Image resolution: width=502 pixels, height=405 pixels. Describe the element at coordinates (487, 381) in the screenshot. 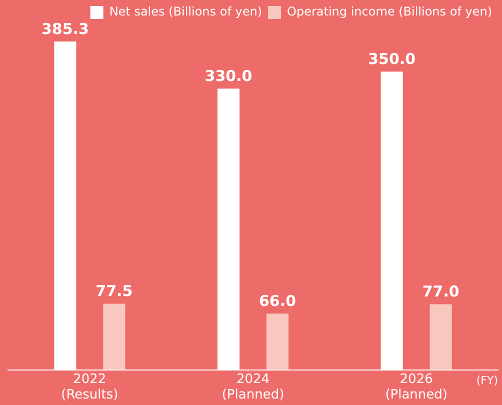

I see `x-axis-title: (FY)` at that location.